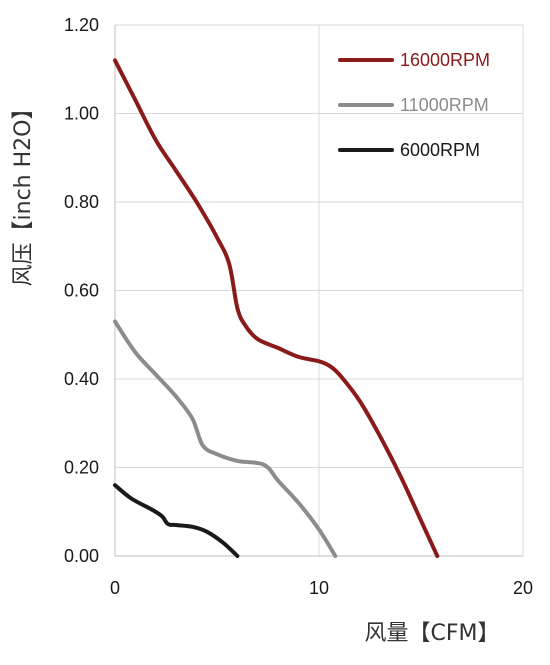 The height and width of the screenshot is (665, 550). I want to click on x-tick-label: 20, so click(523, 588).